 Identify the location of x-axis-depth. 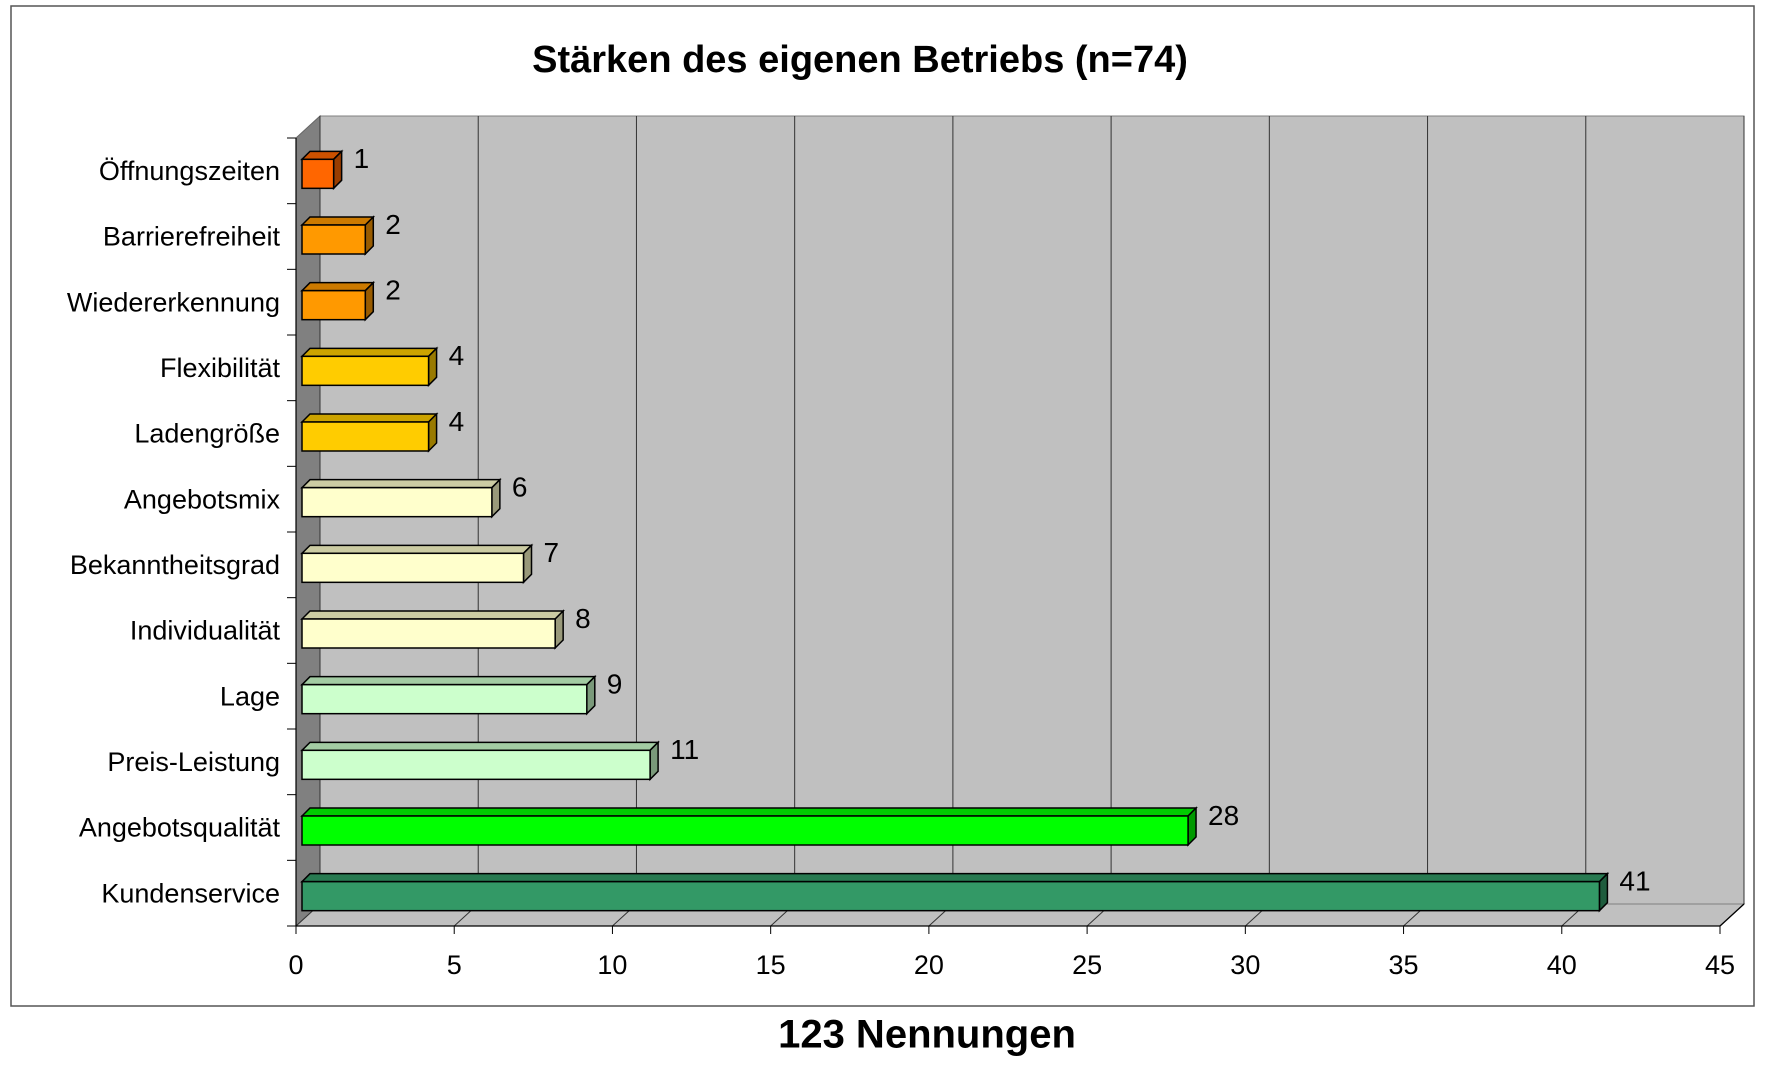
(1732, 915).